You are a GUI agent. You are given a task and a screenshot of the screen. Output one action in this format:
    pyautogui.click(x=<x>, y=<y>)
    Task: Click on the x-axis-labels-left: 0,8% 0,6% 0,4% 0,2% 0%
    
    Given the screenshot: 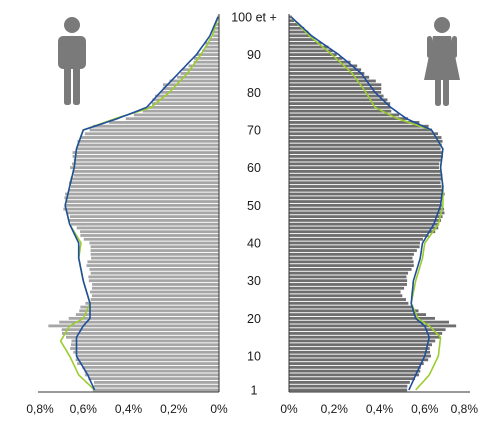 What is the action you would take?
    pyautogui.click(x=127, y=409)
    